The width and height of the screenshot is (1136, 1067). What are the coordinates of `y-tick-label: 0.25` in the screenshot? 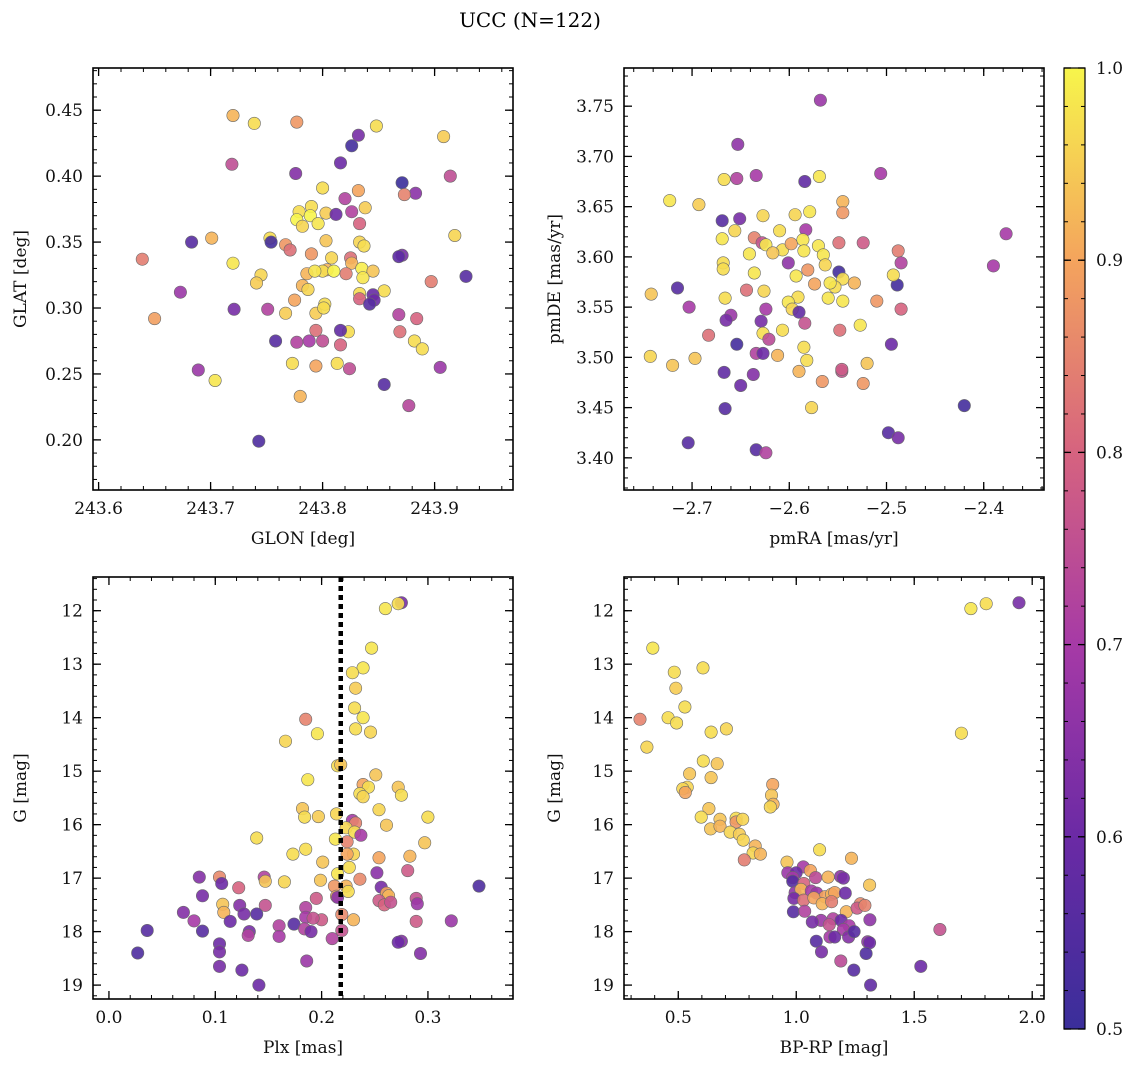 It's located at (64, 375).